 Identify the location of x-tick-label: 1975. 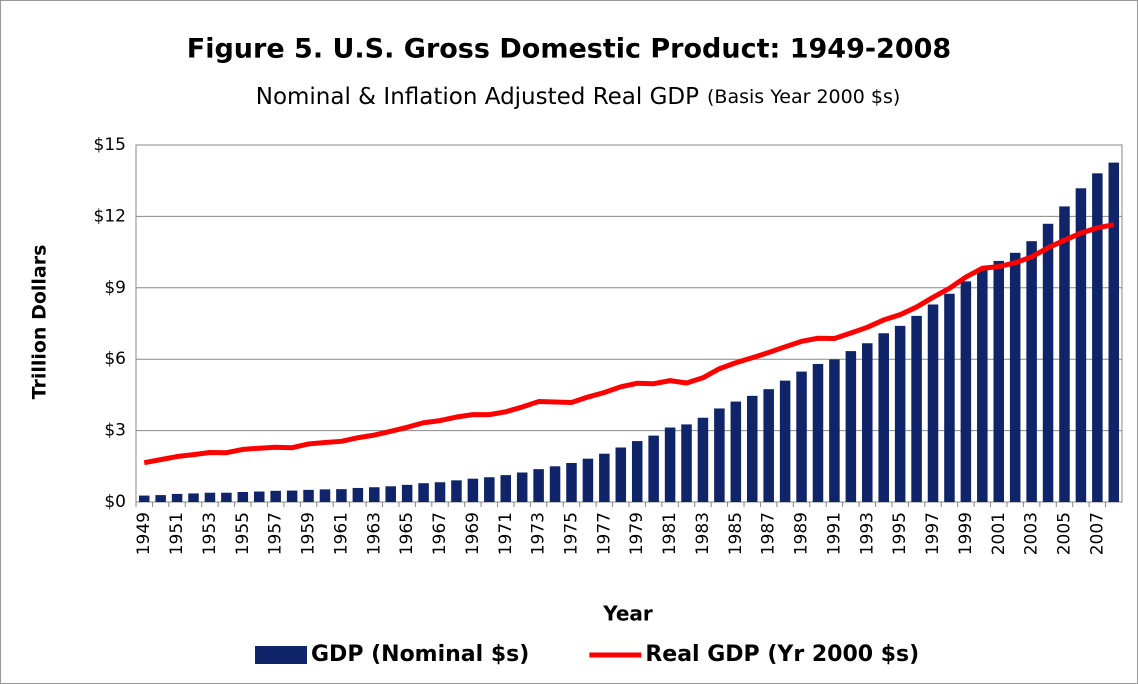
(571, 533).